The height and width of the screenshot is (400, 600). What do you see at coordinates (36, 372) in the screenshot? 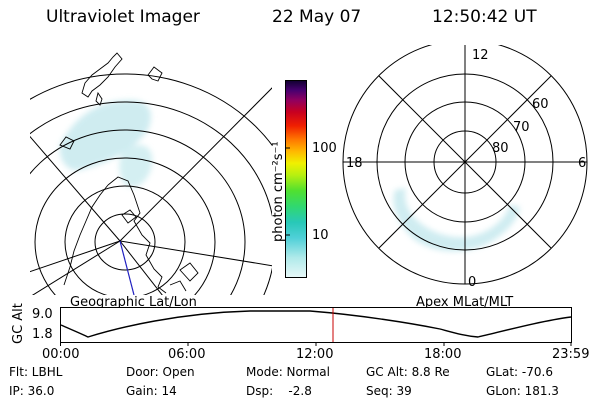
I see `status-filter: Flt: LBHL` at bounding box center [36, 372].